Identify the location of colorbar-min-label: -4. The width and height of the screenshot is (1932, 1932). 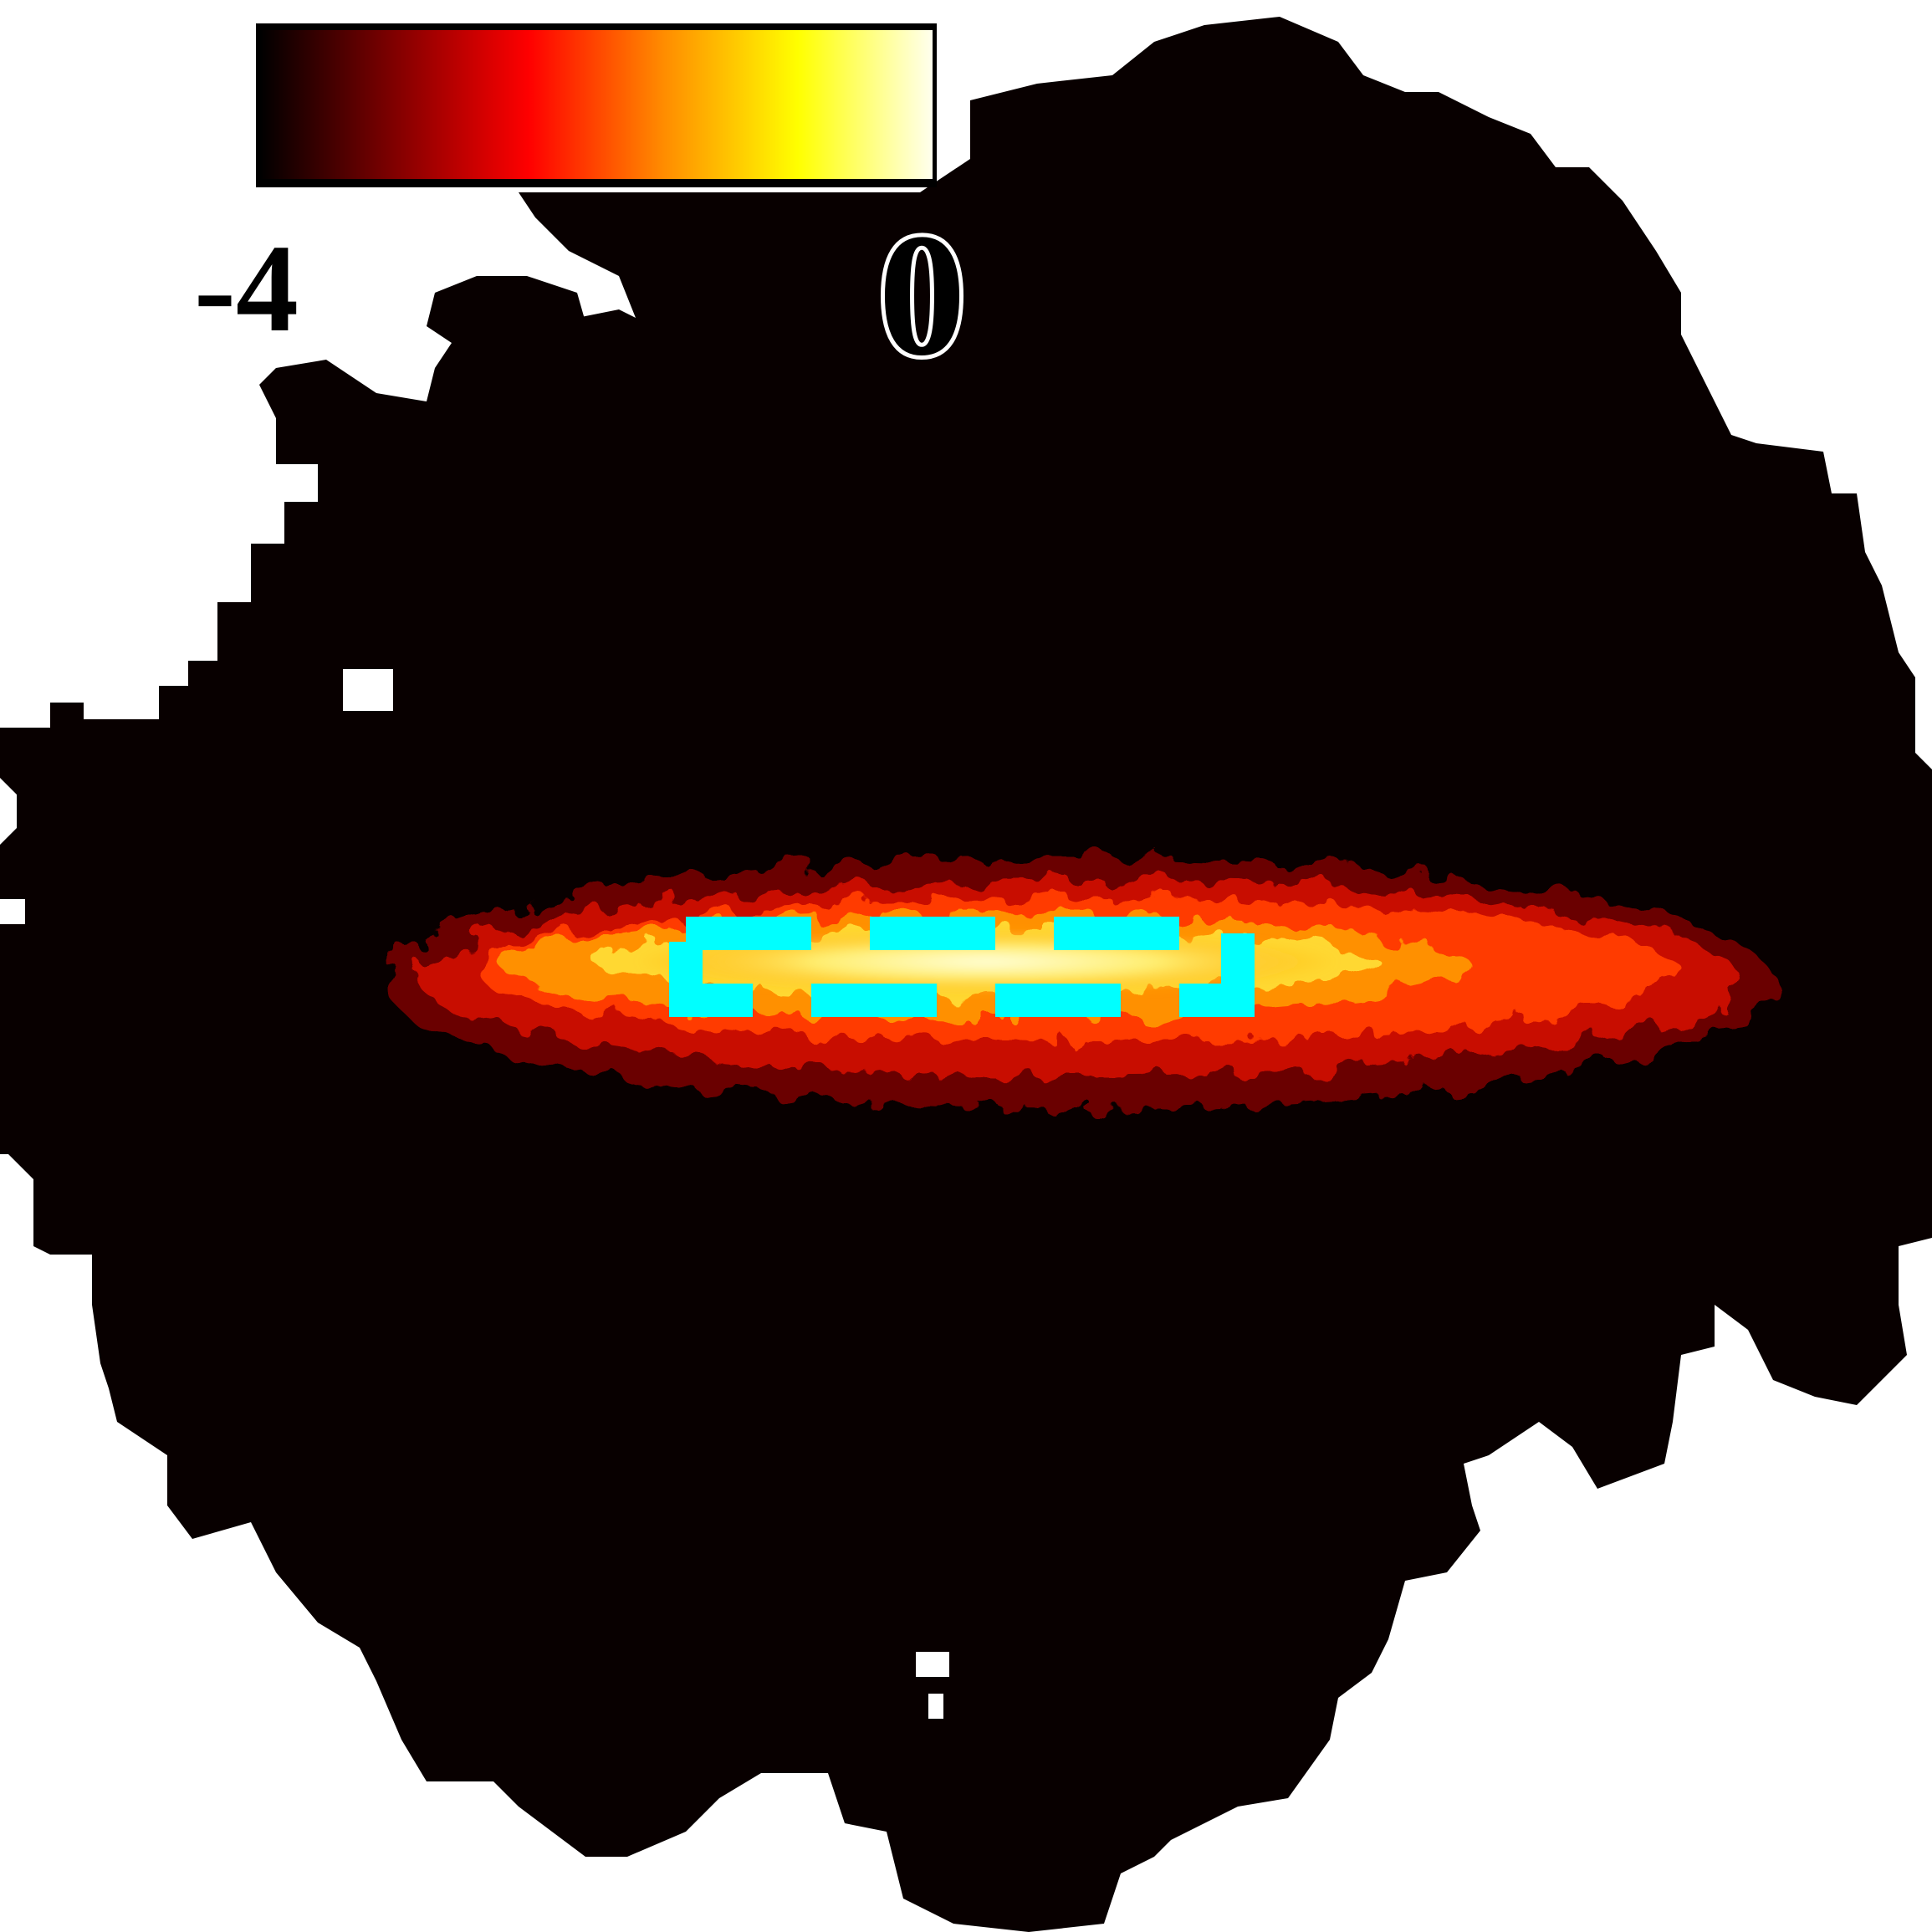
(246, 288).